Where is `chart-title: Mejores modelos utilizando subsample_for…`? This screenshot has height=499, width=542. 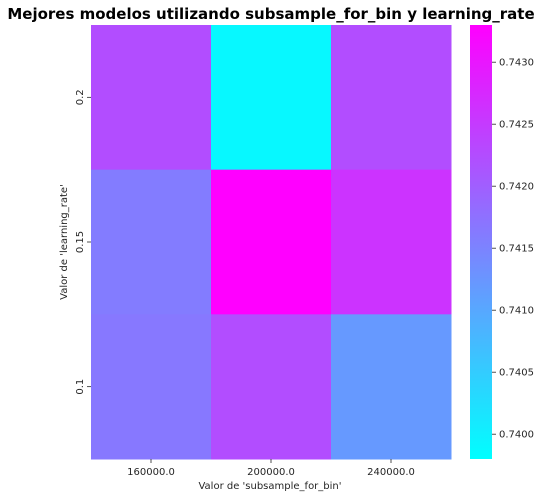 chart-title: Mejores modelos utilizando subsample_for… is located at coordinates (270, 14).